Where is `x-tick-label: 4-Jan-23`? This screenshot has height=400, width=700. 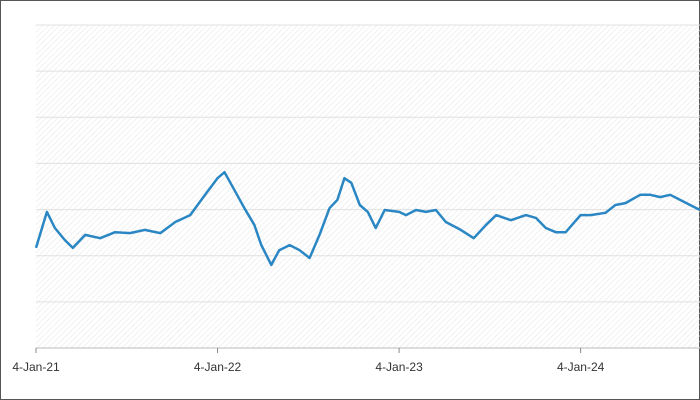 x-tick-label: 4-Jan-23 is located at coordinates (399, 367).